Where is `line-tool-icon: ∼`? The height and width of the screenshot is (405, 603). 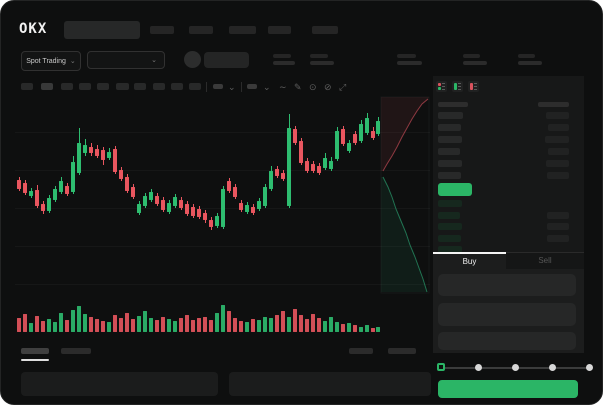
line-tool-icon: ∼ is located at coordinates (283, 87).